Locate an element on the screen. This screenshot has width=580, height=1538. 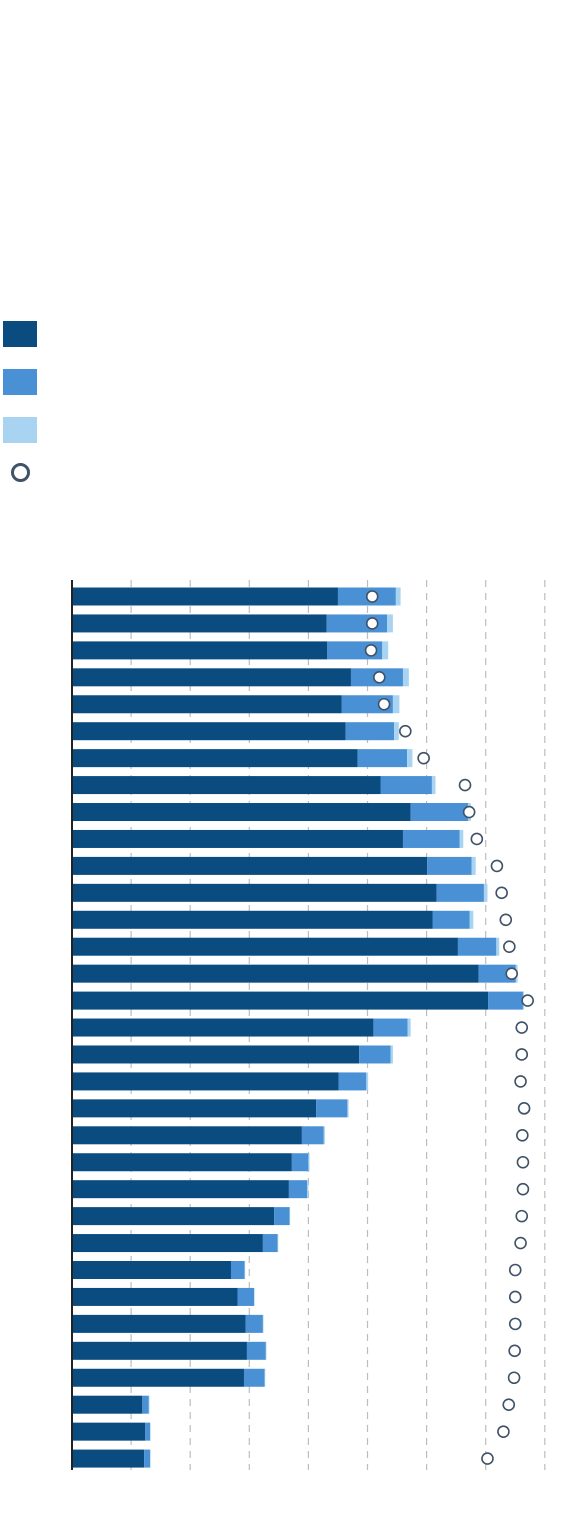
legend-swatch-series1 is located at coordinates (20, 334).